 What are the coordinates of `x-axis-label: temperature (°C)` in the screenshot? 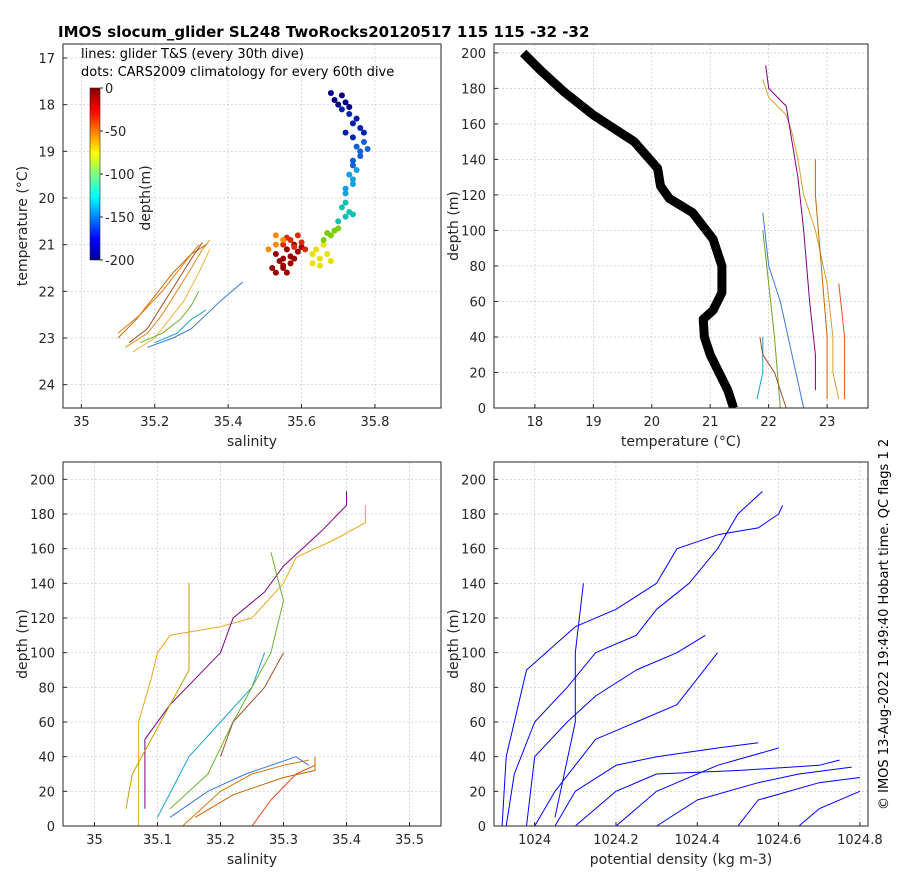 It's located at (681, 442).